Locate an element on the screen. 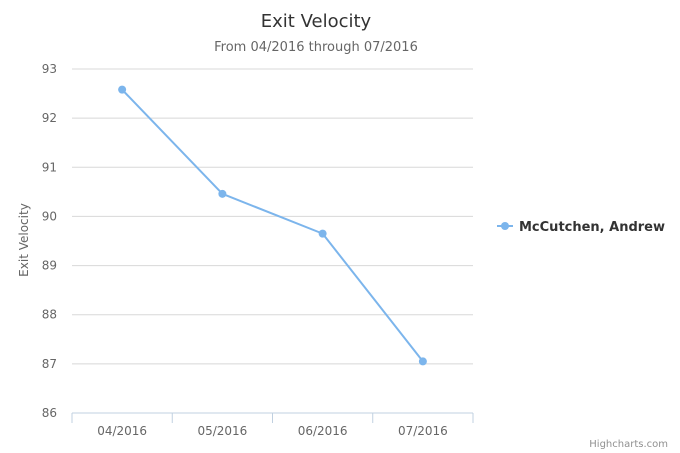 Image resolution: width=680 pixels, height=453 pixels. credits-link: Highcharts.com is located at coordinates (628, 444).